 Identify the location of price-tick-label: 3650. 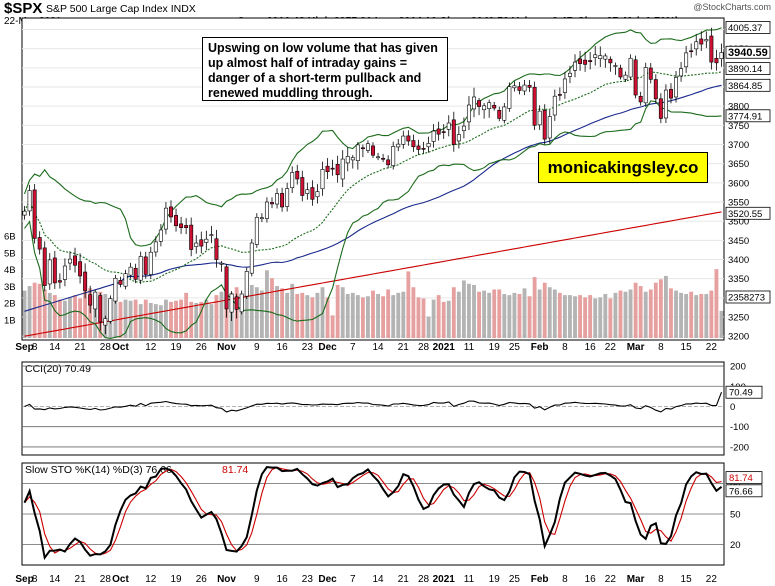
(738, 164).